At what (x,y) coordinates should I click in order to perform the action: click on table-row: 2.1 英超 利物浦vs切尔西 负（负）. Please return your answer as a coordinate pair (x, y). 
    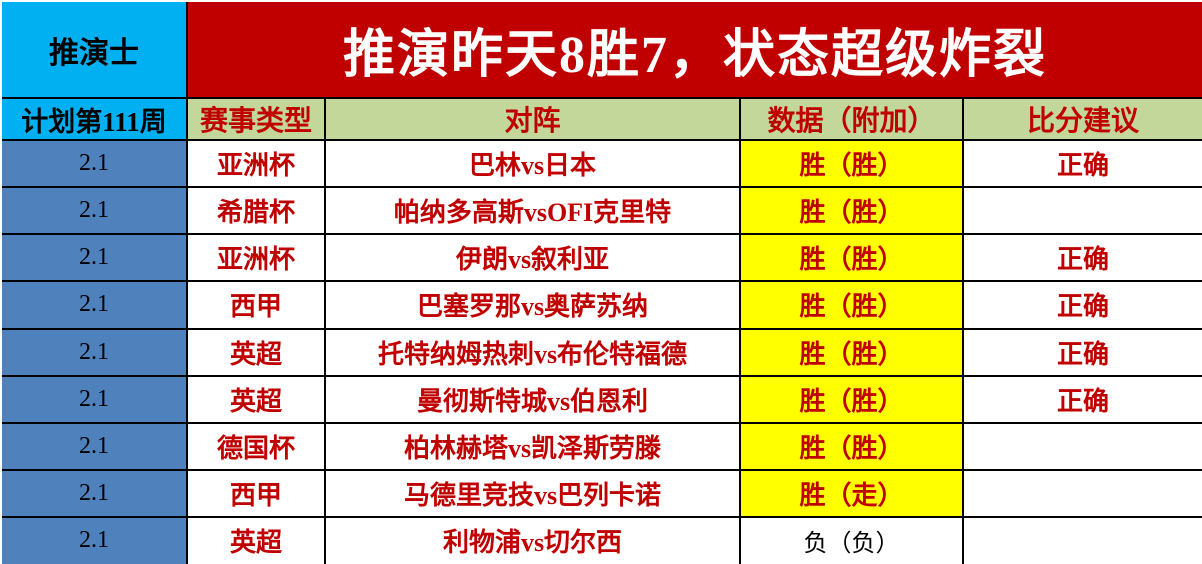
    Looking at the image, I should click on (602, 539).